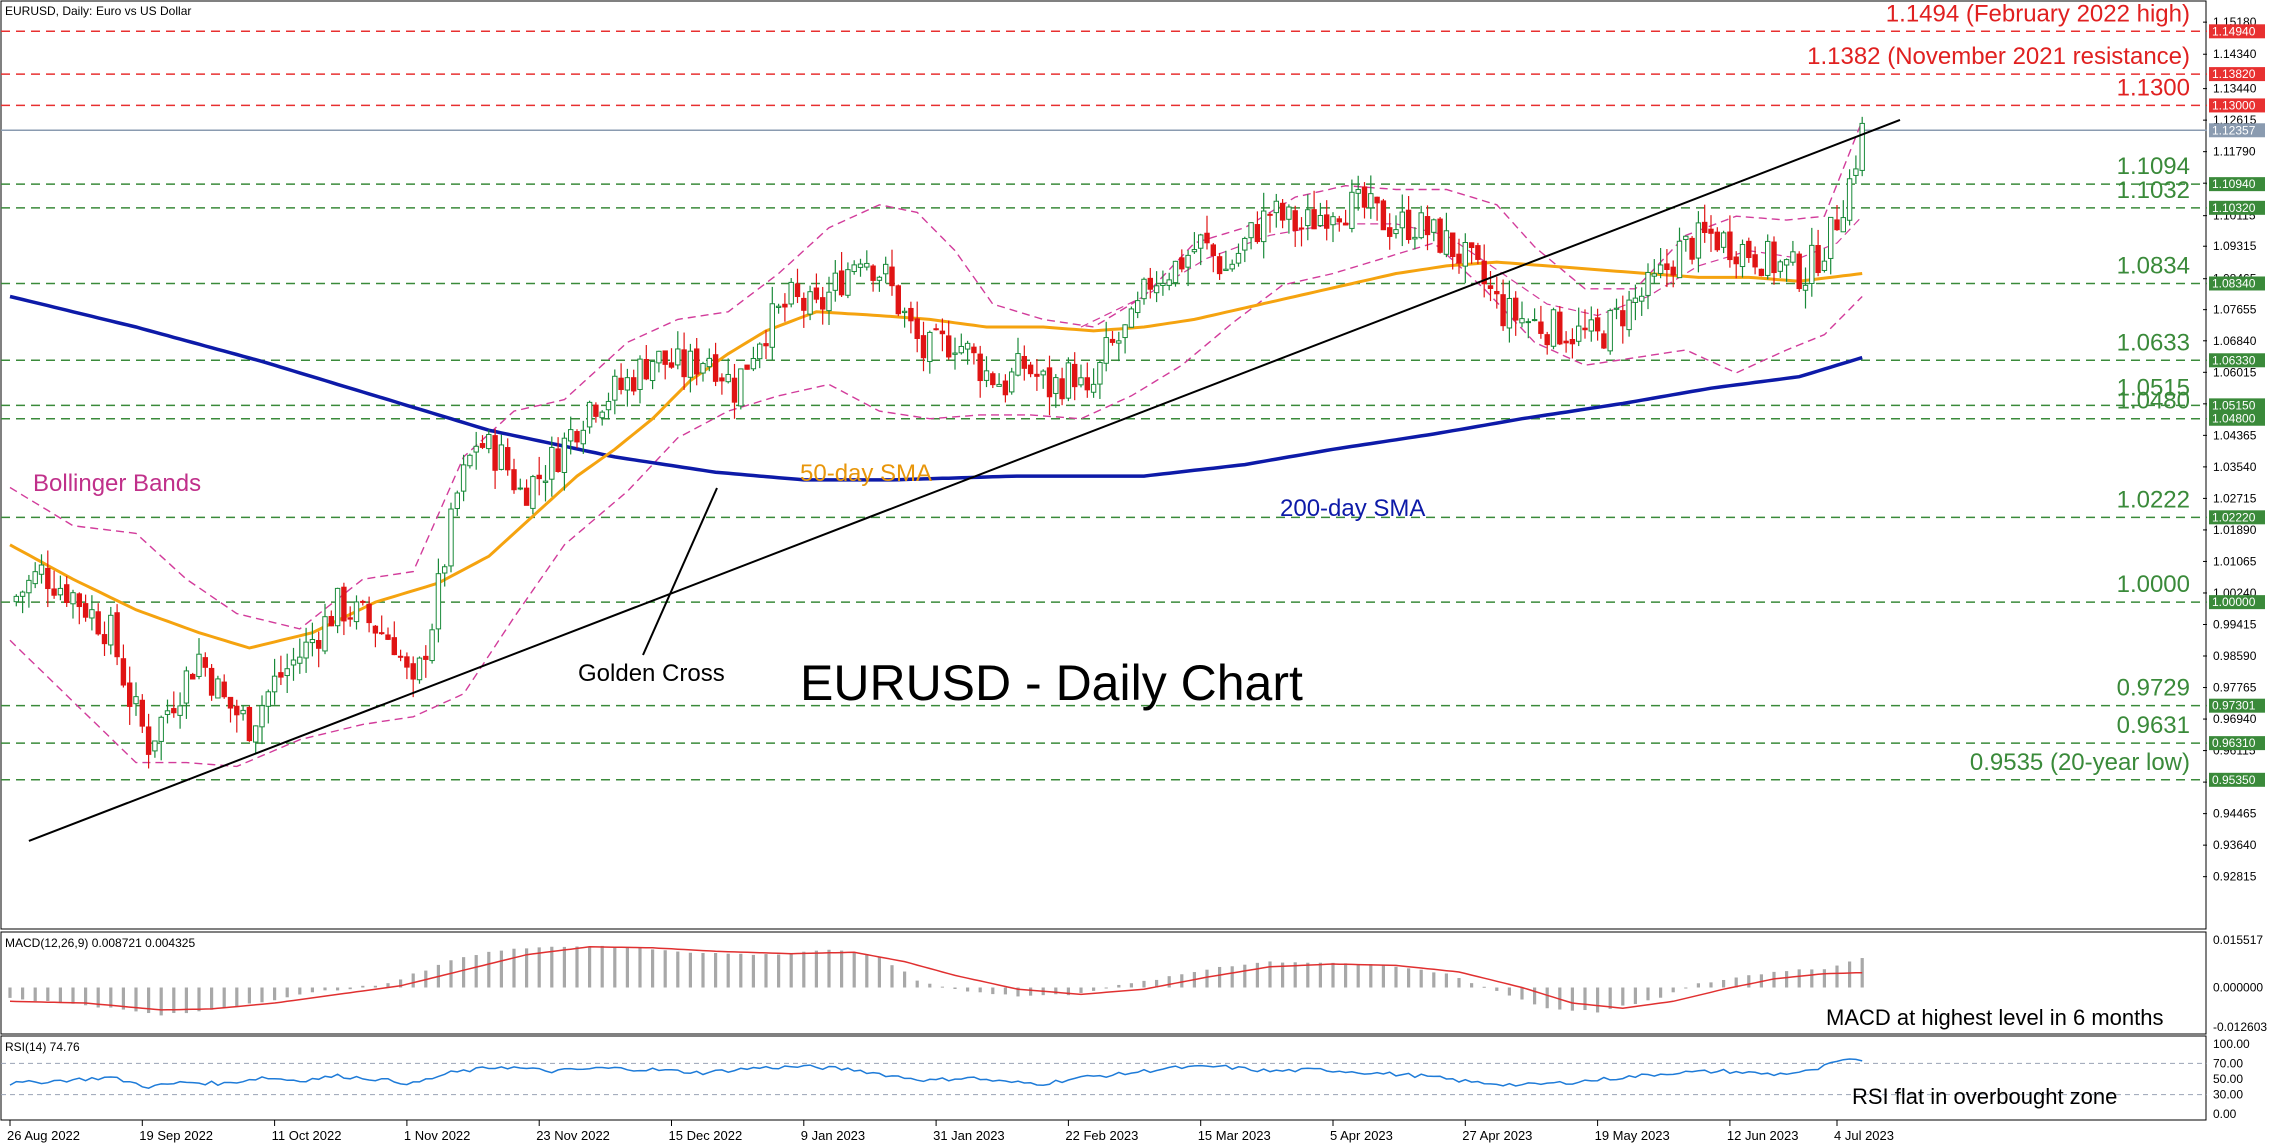 The width and height of the screenshot is (2275, 1147). What do you see at coordinates (1763, 1135) in the screenshot?
I see `x-tick-label: 12 Jun 2023` at bounding box center [1763, 1135].